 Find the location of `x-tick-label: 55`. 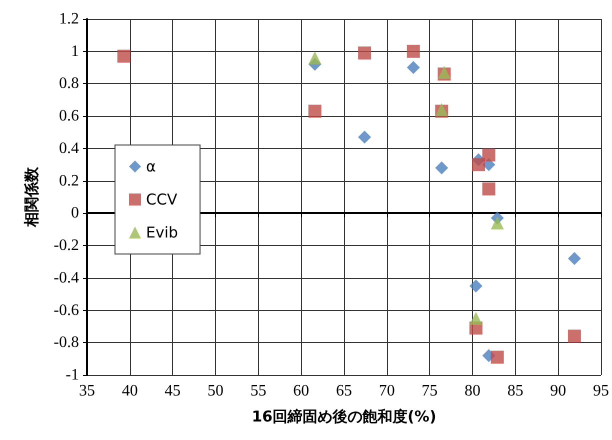

x-tick-label: 55 is located at coordinates (258, 391).